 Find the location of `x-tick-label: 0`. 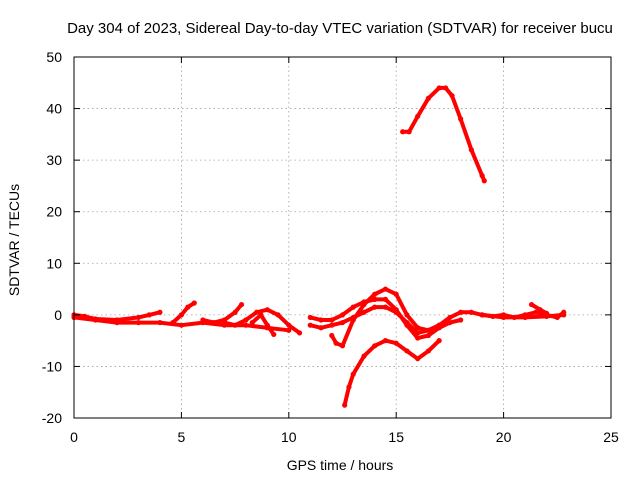

x-tick-label: 0 is located at coordinates (74, 437).